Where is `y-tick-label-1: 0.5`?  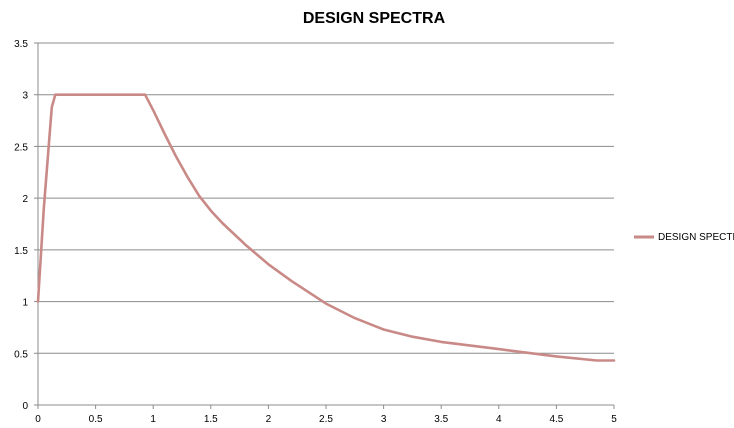 y-tick-label-1: 0.5 is located at coordinates (21, 354).